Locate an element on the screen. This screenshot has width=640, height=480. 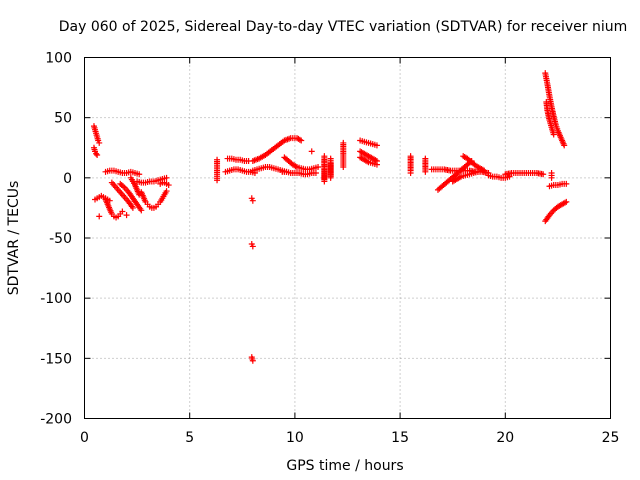
series-iso-0.7 is located at coordinates (99, 216).